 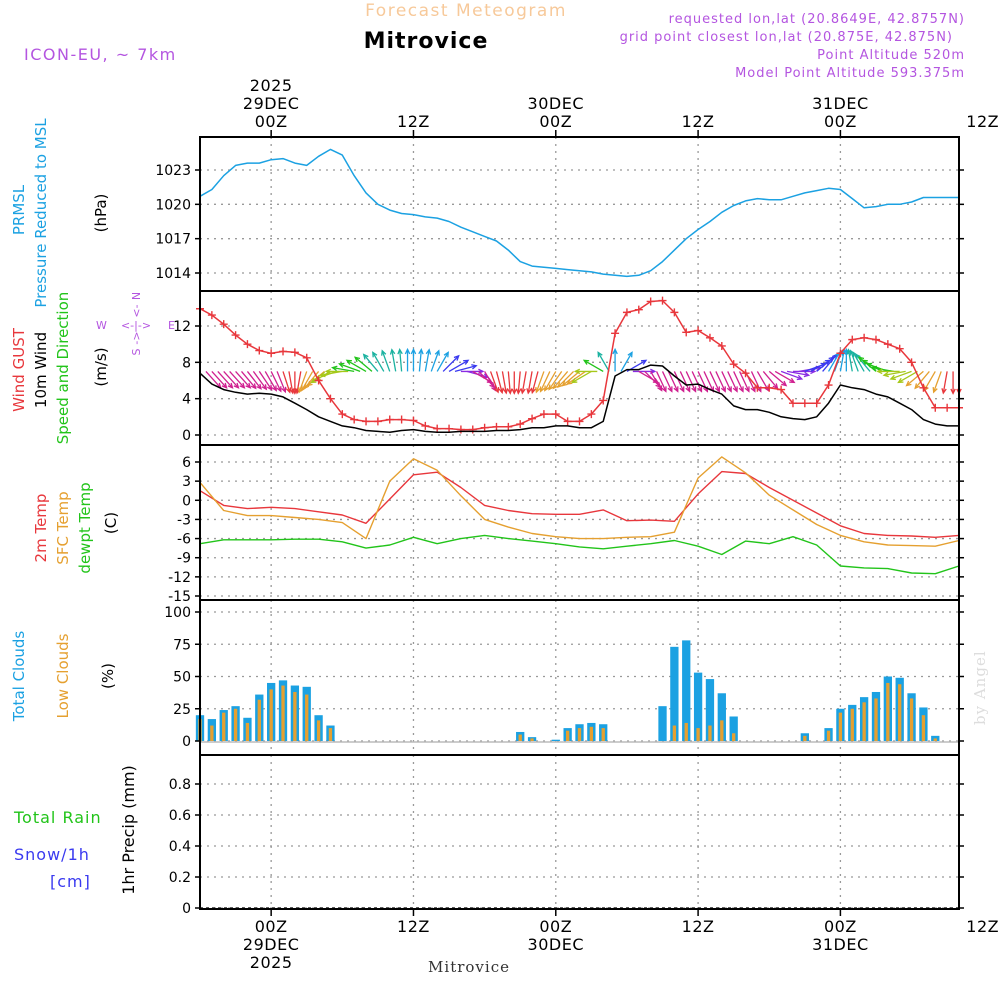 I want to click on panel-frame-precip, so click(x=579, y=832).